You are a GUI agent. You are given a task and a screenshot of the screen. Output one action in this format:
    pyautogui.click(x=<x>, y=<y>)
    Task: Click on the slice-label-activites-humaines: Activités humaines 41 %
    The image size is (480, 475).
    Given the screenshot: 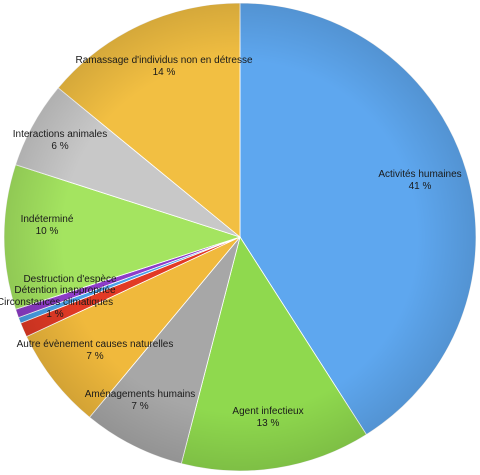 What is the action you would take?
    pyautogui.click(x=419, y=180)
    